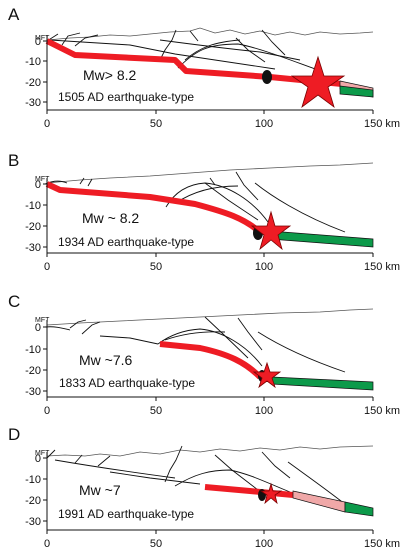 The width and height of the screenshot is (414, 555). I want to click on panel-label: C, so click(14, 301).